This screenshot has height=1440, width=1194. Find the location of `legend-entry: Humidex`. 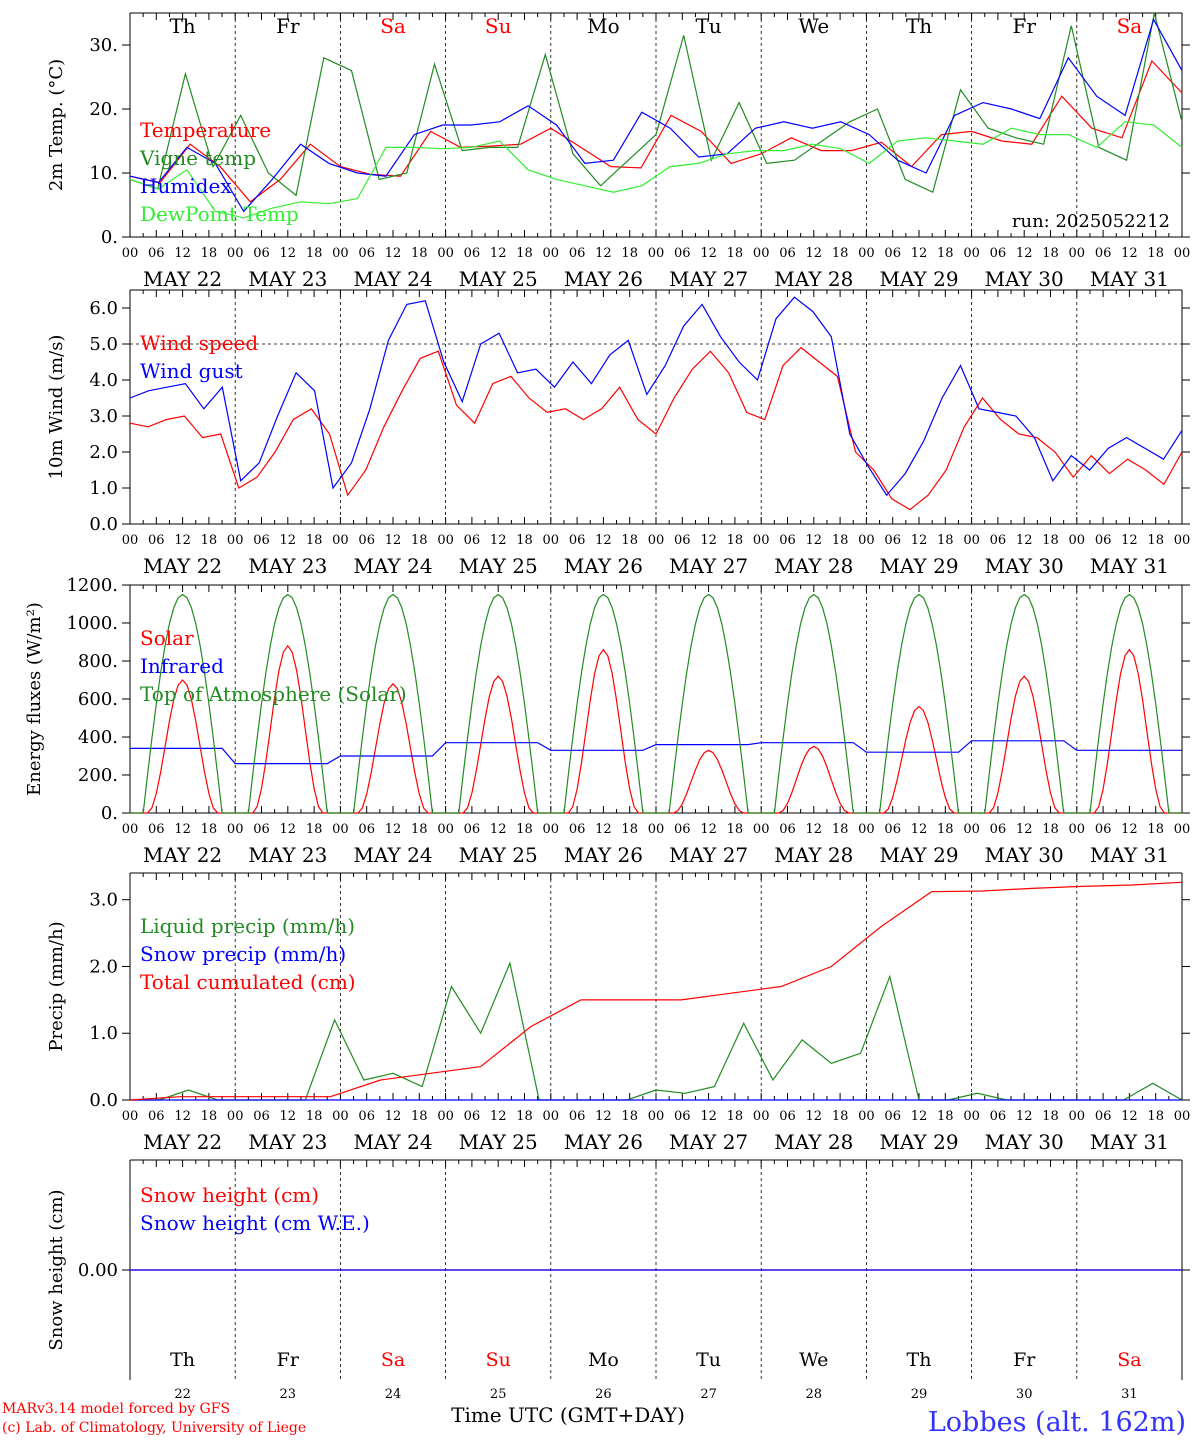

legend-entry: Humidex is located at coordinates (186, 186).